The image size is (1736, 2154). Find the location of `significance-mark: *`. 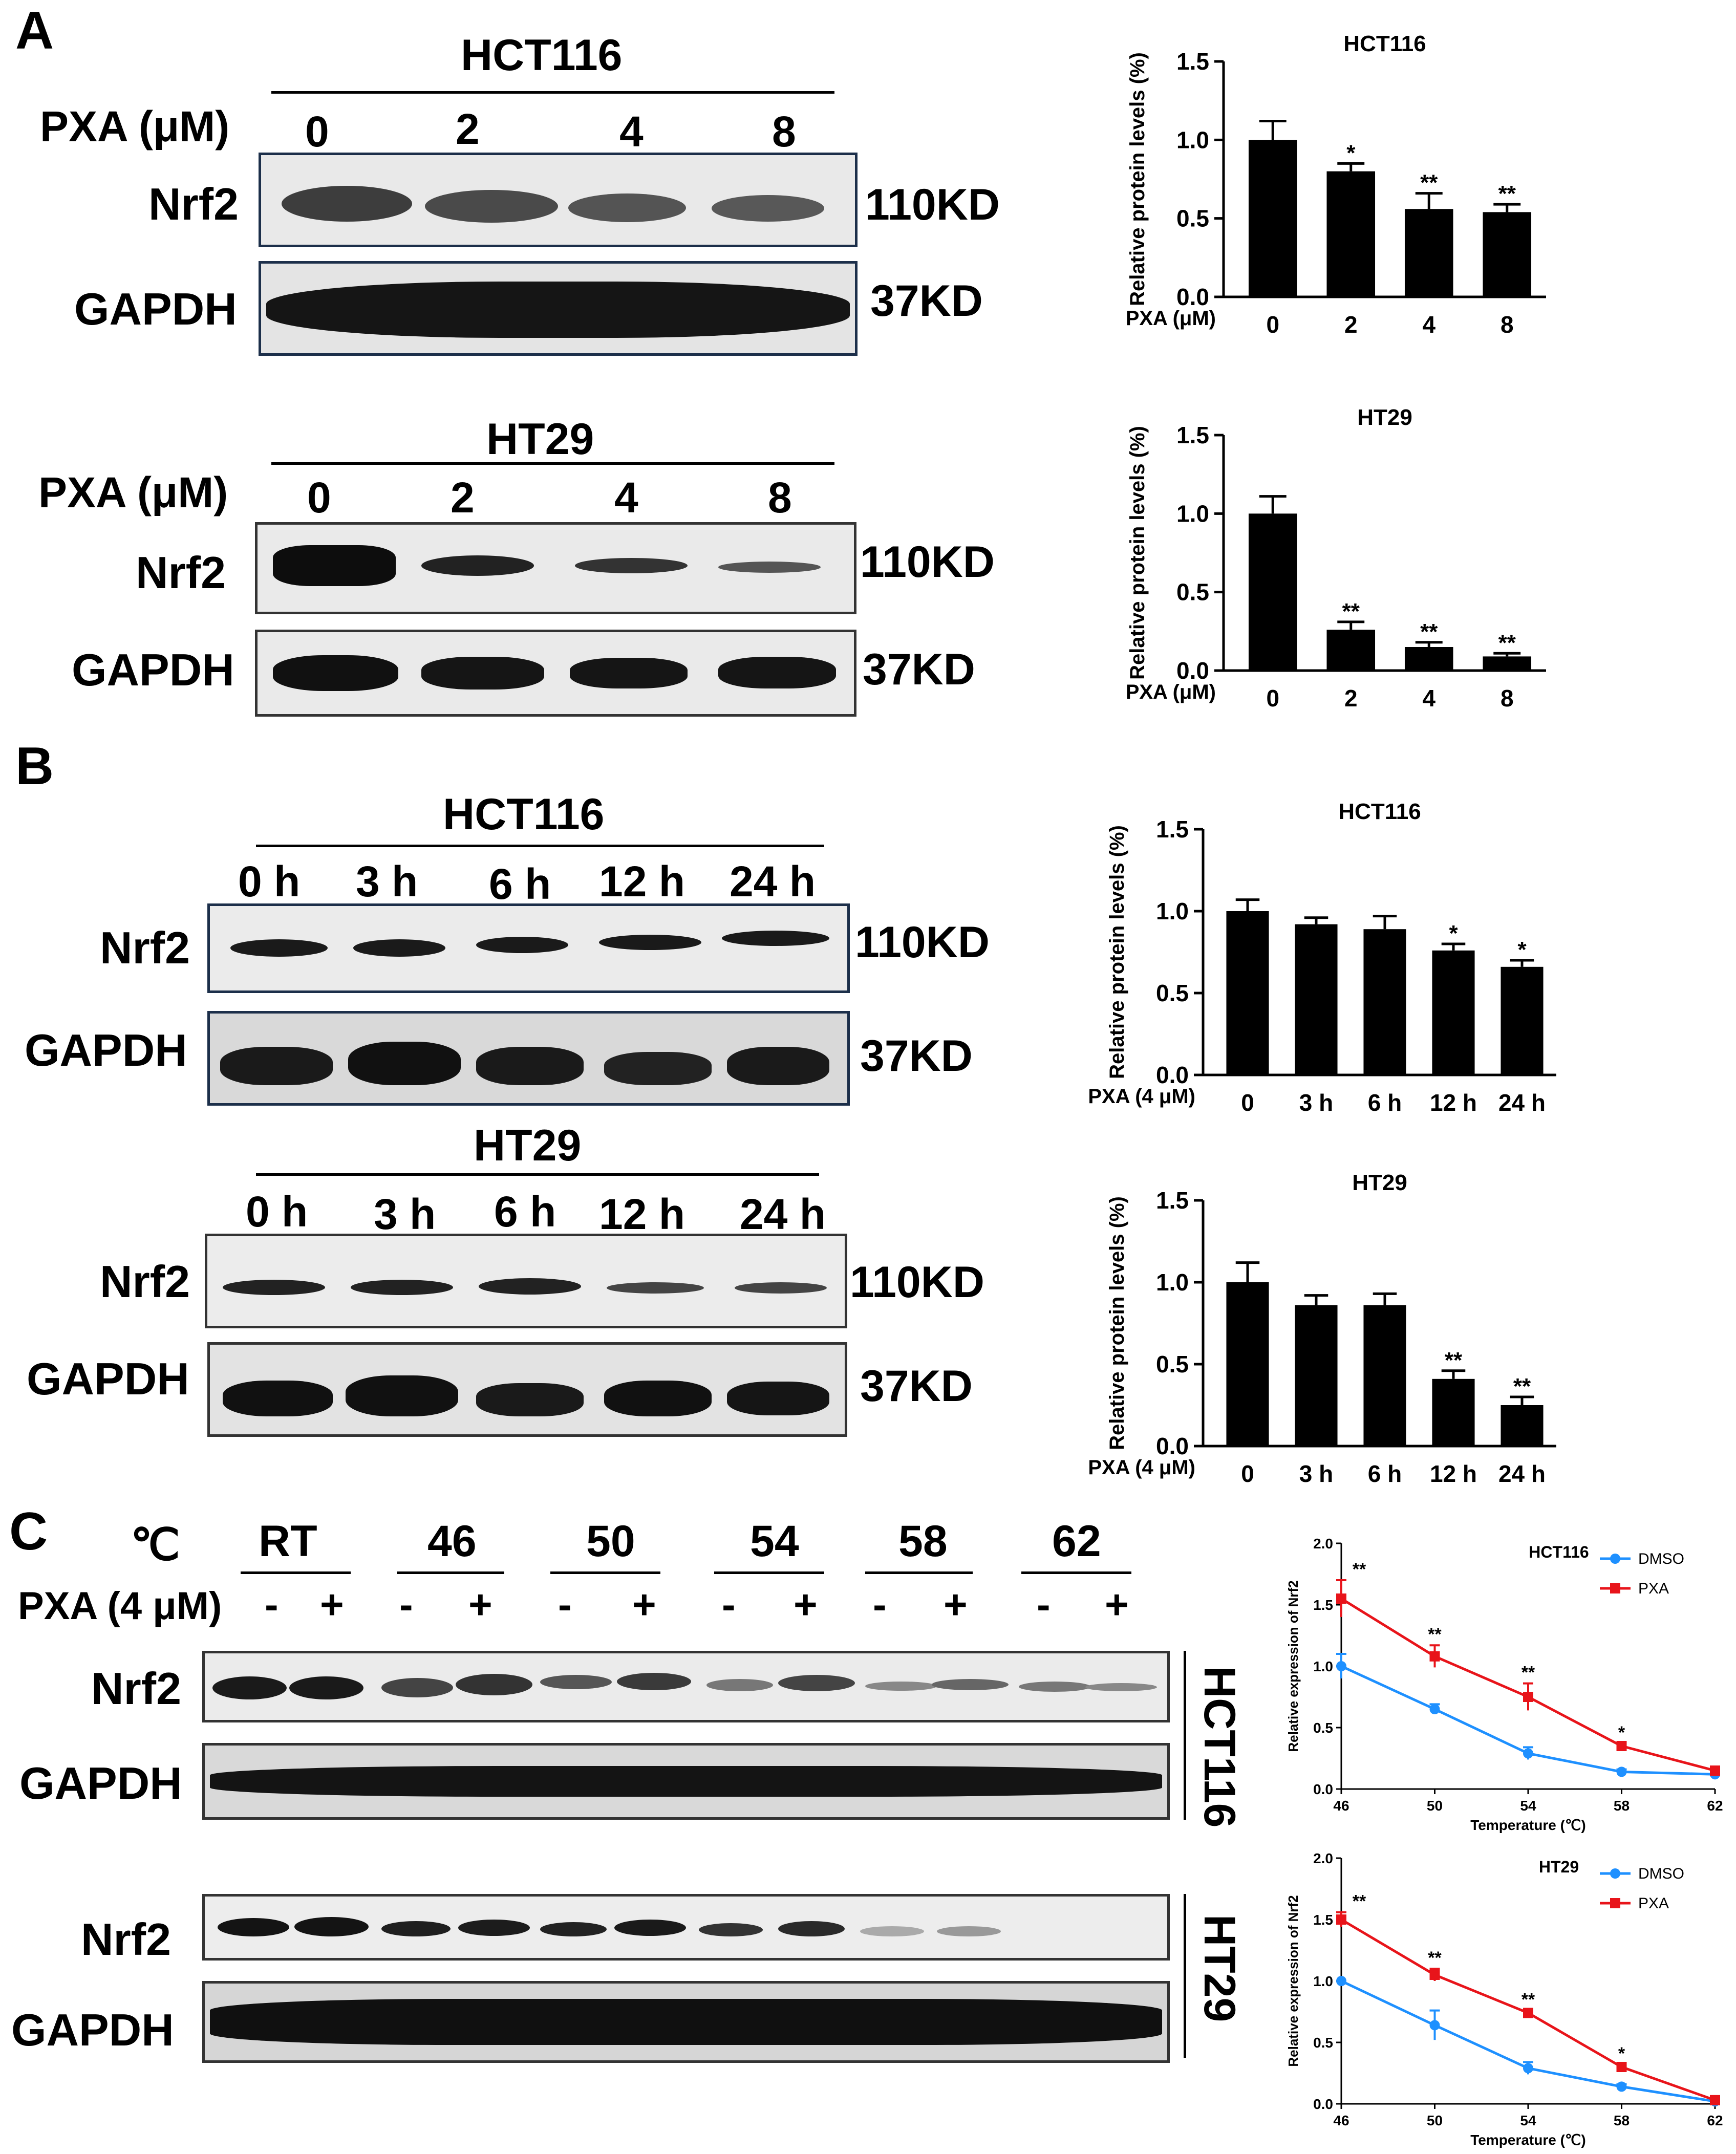

significance-mark: * is located at coordinates (1522, 949).